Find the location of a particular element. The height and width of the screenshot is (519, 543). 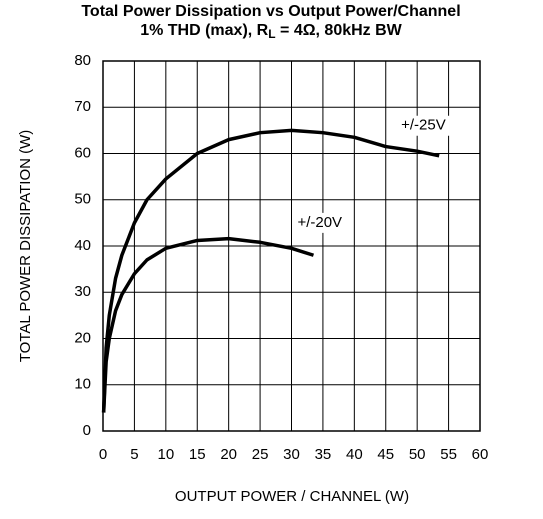

chart-subtitle: 1% THD (max), RL = 4Ω, 80kHz BW is located at coordinates (271, 31).